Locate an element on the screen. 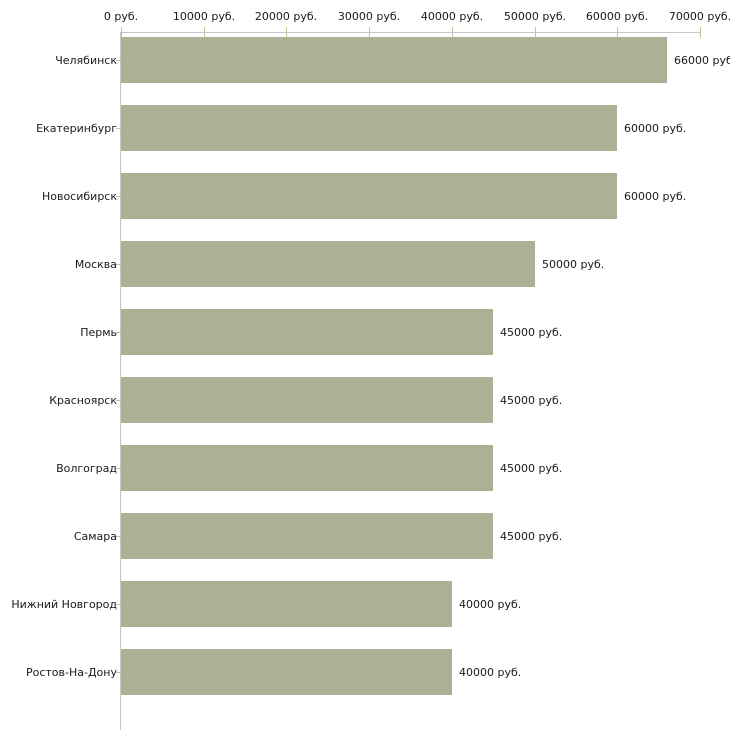  category-label: Самара is located at coordinates (95, 536).